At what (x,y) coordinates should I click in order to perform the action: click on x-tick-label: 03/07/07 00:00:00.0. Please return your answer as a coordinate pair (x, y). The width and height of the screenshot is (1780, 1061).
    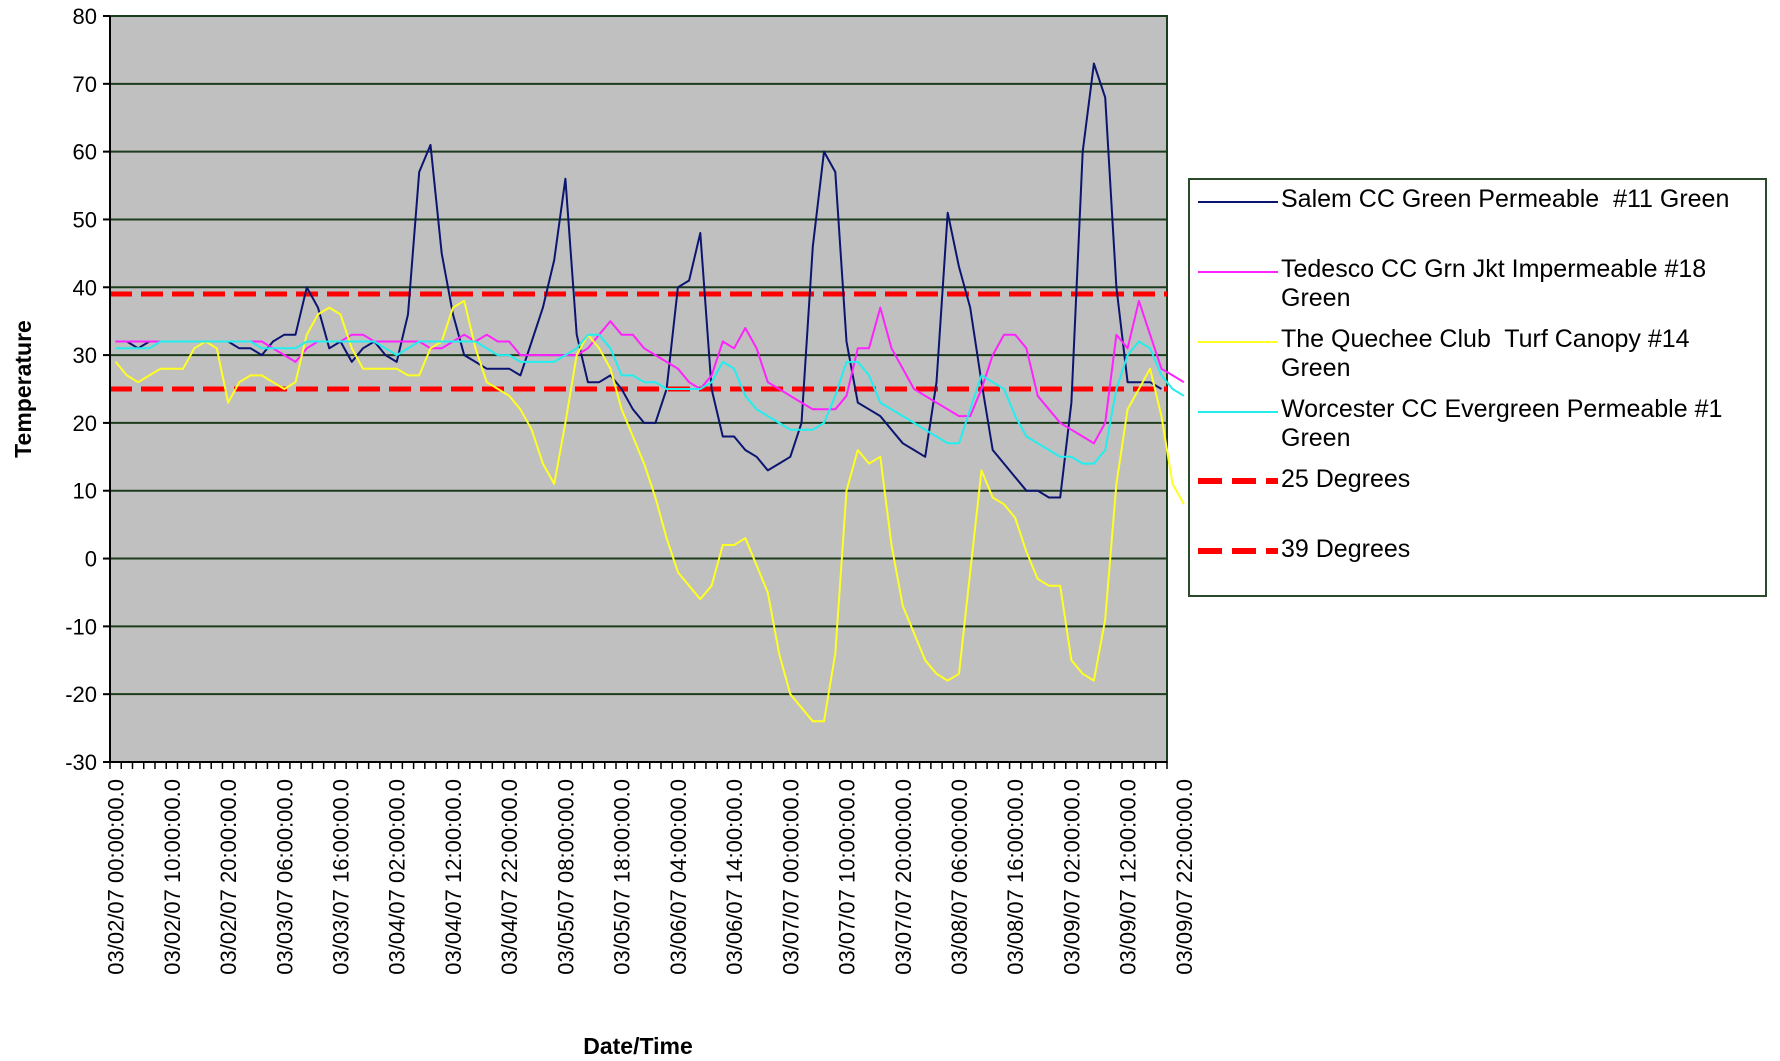
    Looking at the image, I should click on (790, 877).